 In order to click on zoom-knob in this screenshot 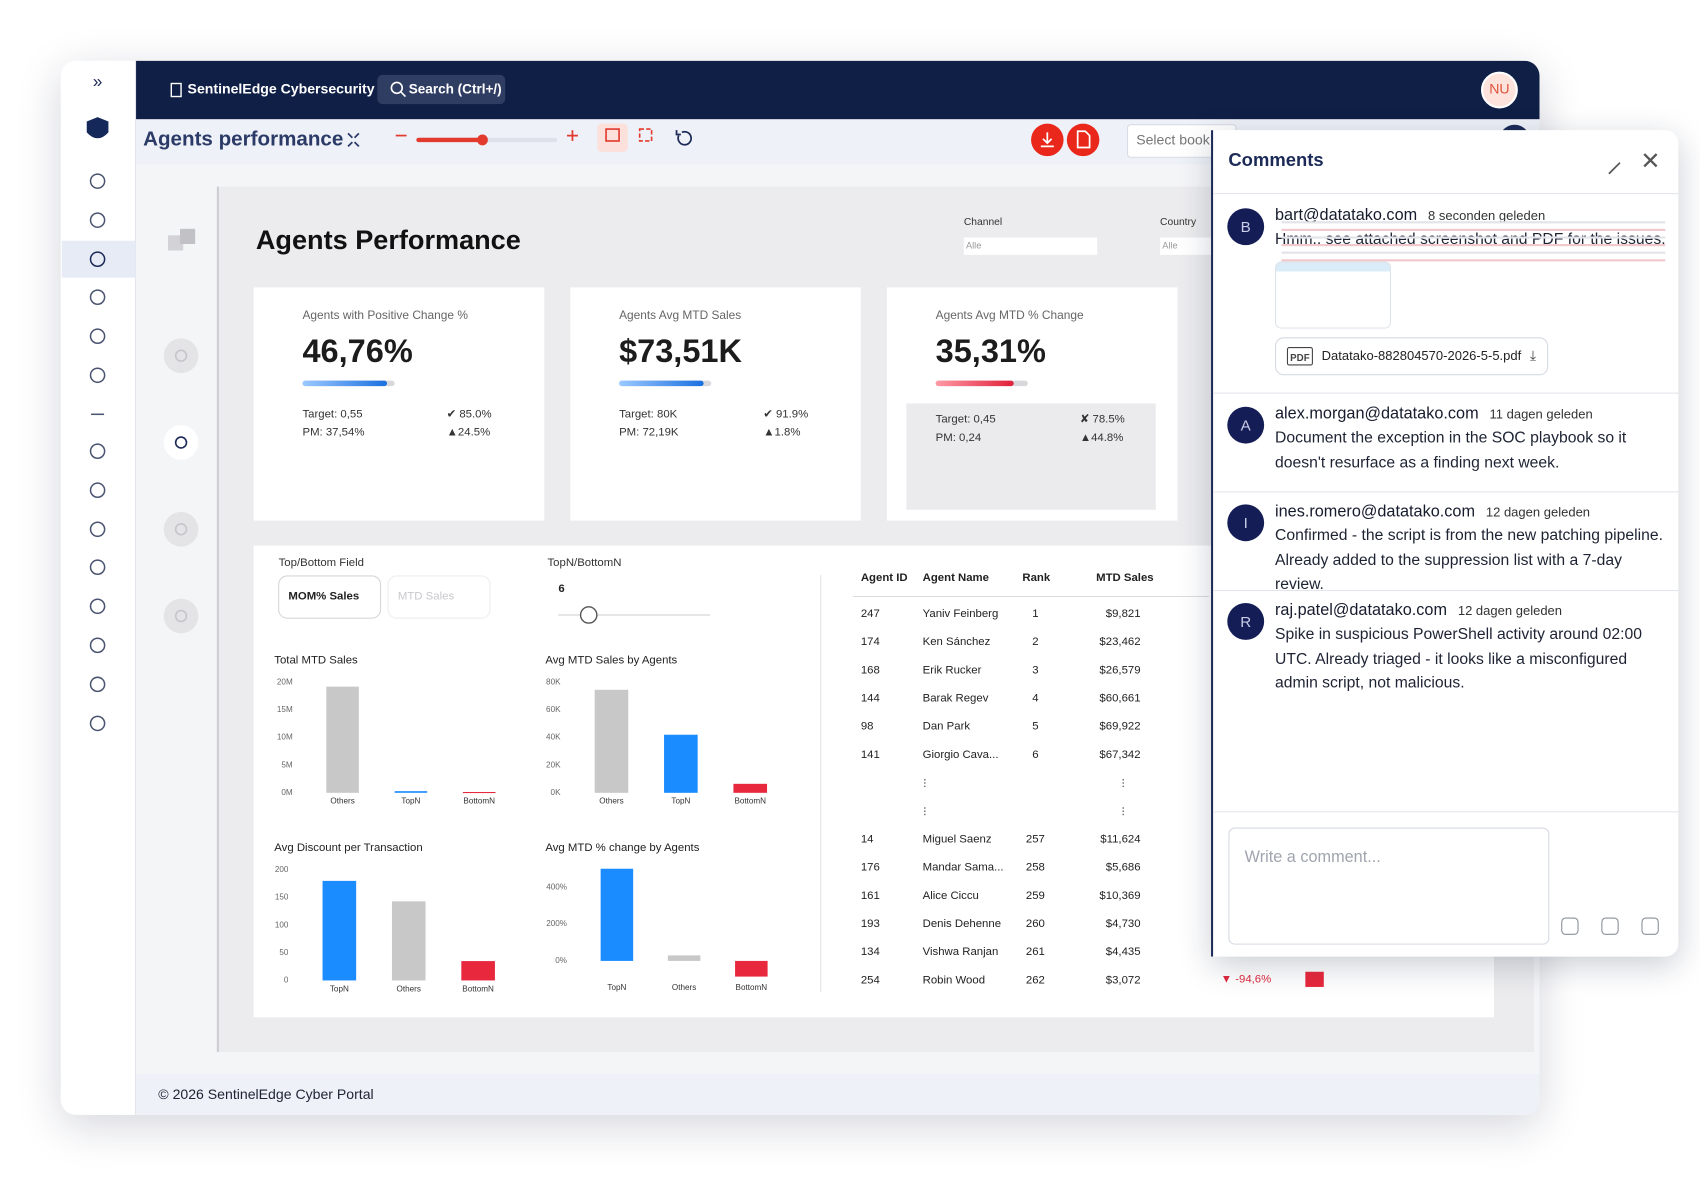, I will do `click(482, 140)`.